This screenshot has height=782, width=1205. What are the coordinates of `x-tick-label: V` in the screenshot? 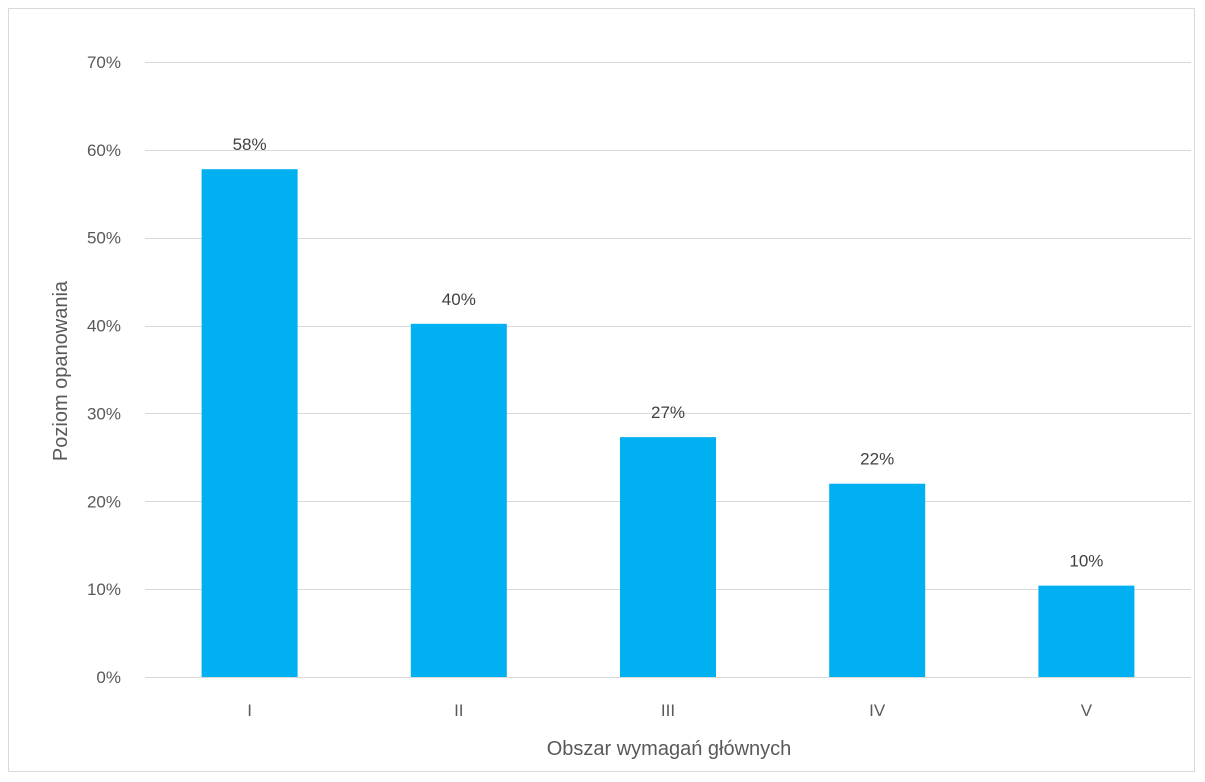 It's located at (1087, 710).